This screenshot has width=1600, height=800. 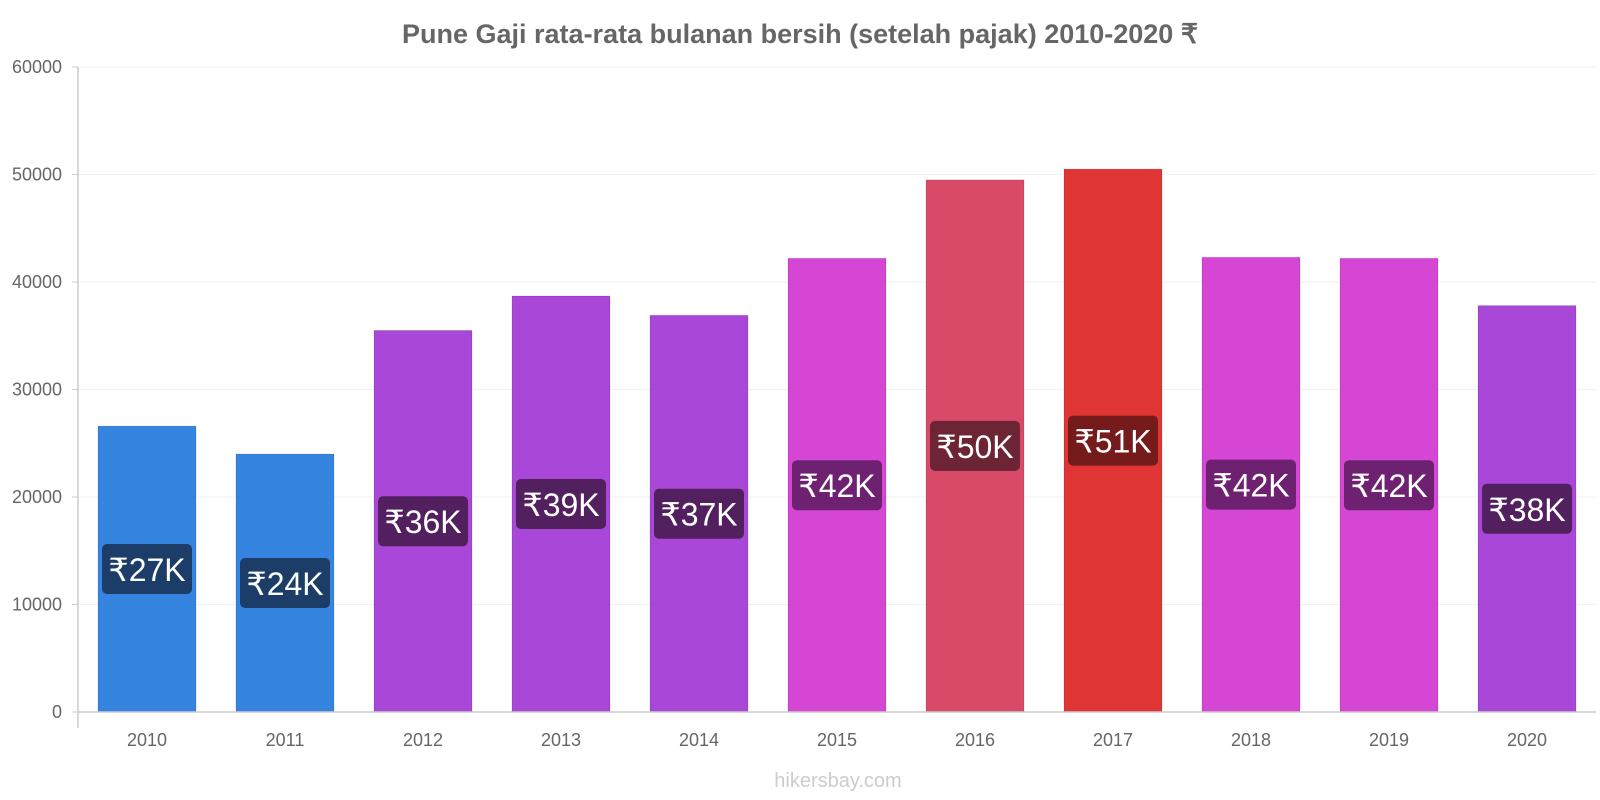 I want to click on data-label: ₹39K, so click(x=560, y=505).